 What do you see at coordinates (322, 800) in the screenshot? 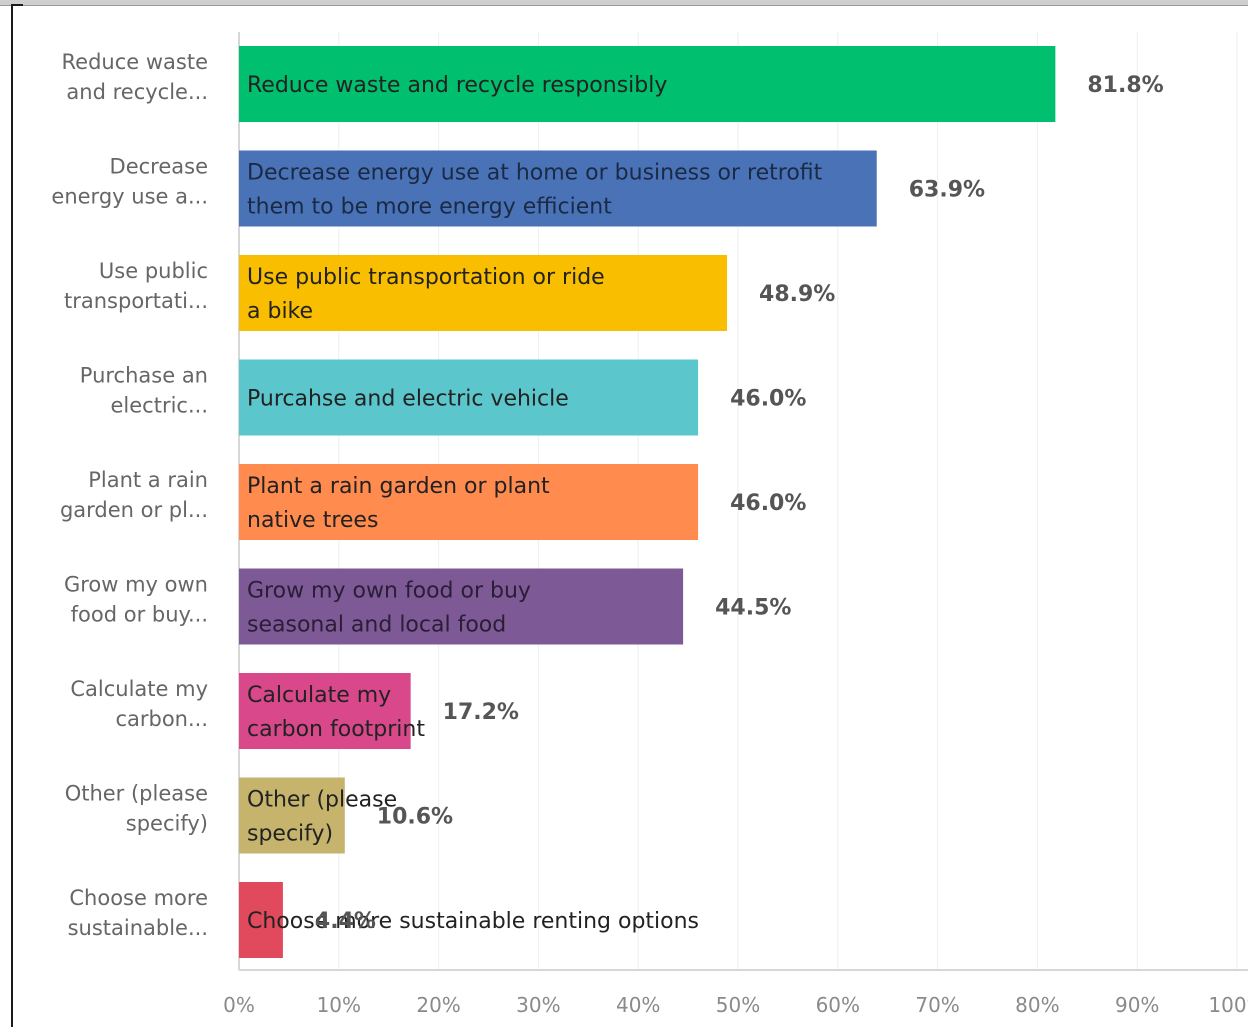
I see `bar-inner-label: Other (please` at bounding box center [322, 800].